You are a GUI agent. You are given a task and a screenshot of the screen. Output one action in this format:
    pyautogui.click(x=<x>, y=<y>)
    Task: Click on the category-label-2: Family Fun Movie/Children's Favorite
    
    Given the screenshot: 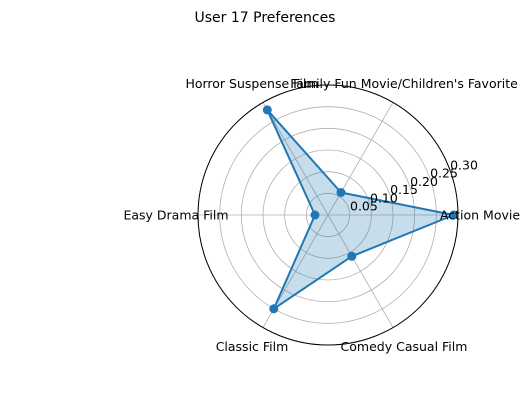 What is the action you would take?
    pyautogui.click(x=404, y=83)
    